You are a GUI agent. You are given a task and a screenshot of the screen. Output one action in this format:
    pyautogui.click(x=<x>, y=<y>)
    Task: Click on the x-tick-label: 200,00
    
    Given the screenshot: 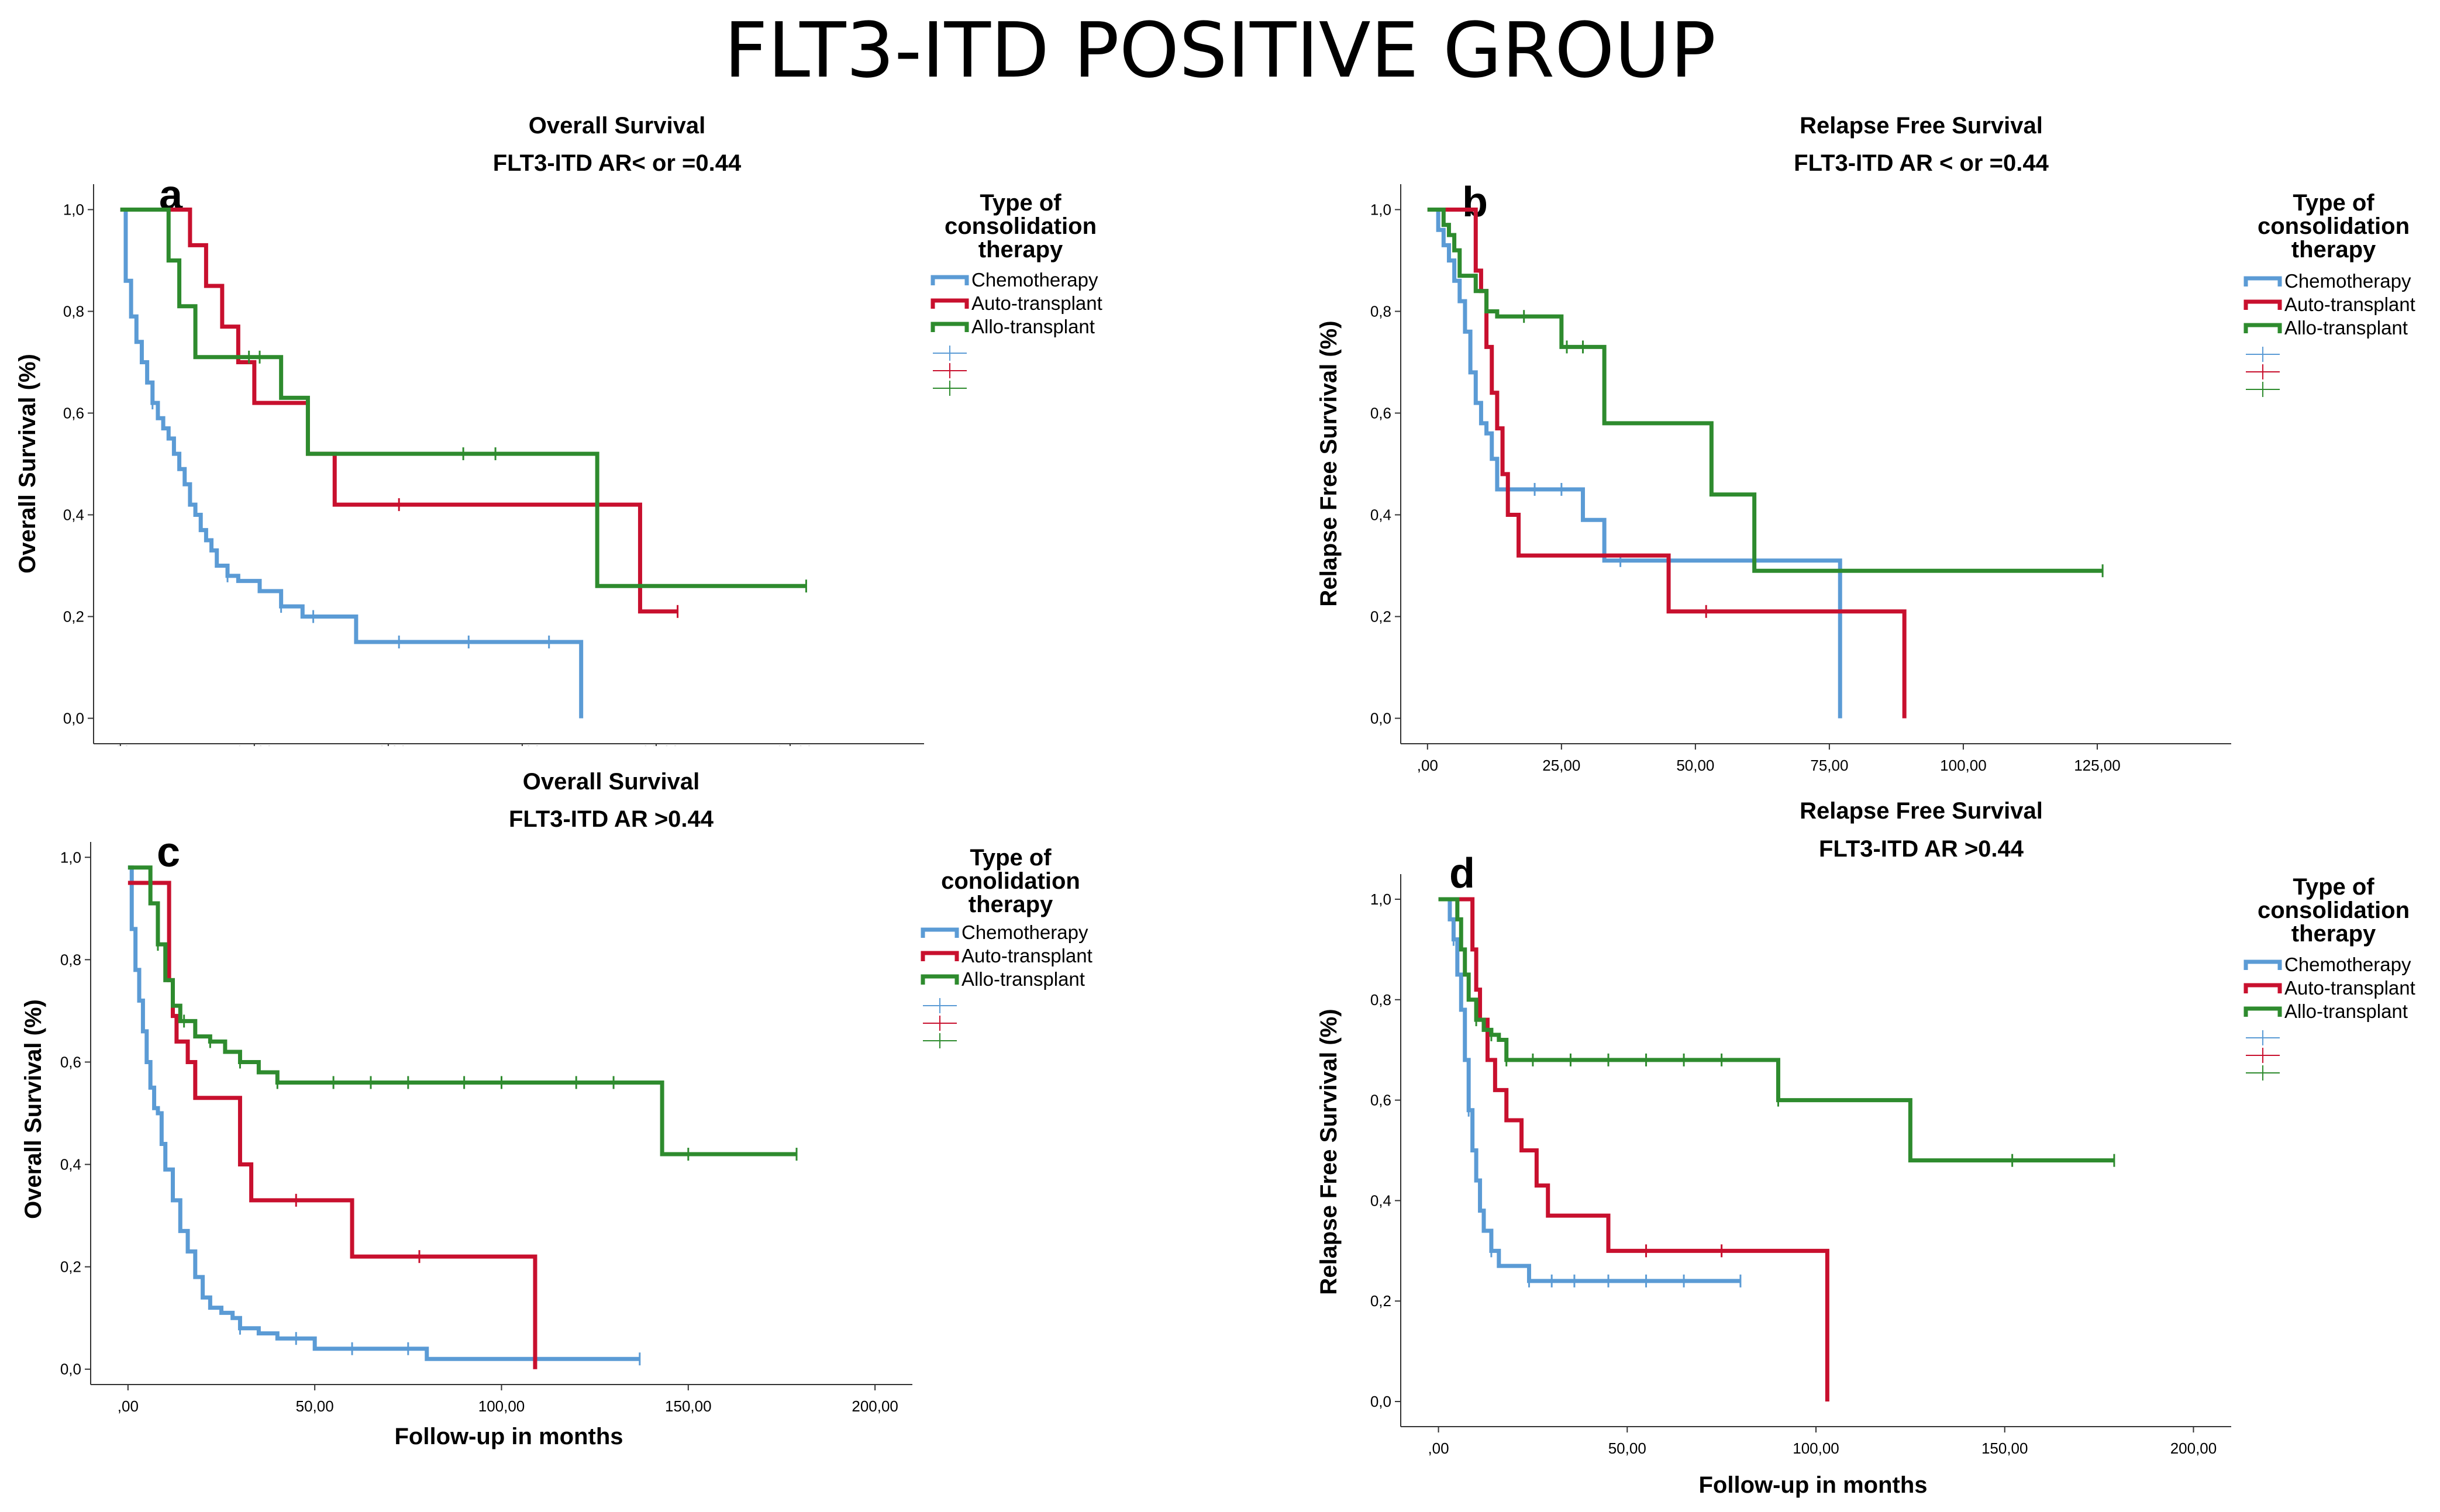 What is the action you would take?
    pyautogui.click(x=875, y=1406)
    